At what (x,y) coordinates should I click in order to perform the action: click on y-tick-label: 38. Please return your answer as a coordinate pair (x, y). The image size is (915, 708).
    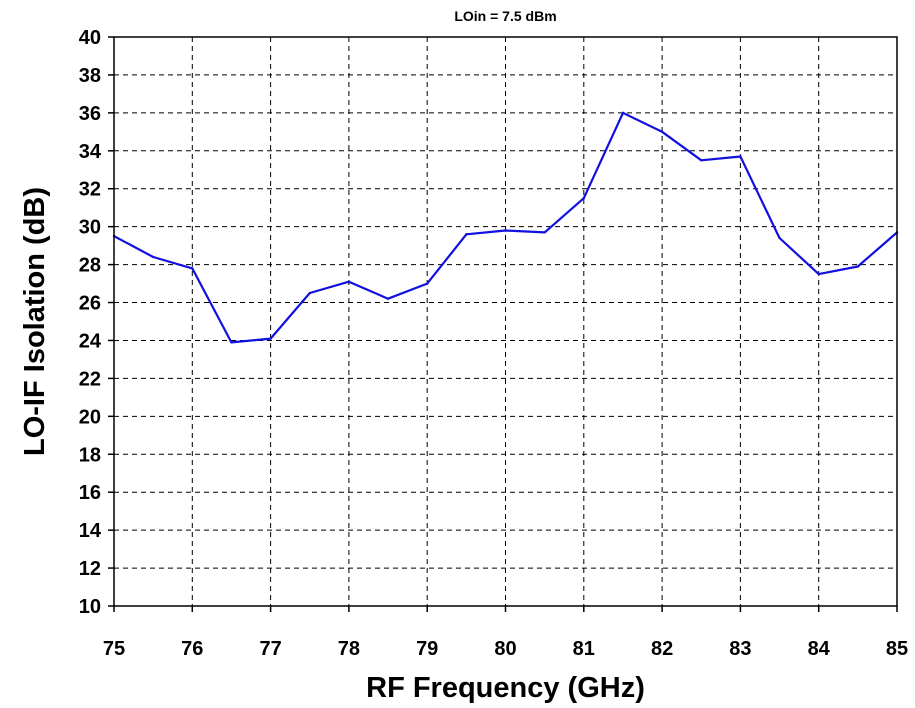
    Looking at the image, I should click on (90, 76).